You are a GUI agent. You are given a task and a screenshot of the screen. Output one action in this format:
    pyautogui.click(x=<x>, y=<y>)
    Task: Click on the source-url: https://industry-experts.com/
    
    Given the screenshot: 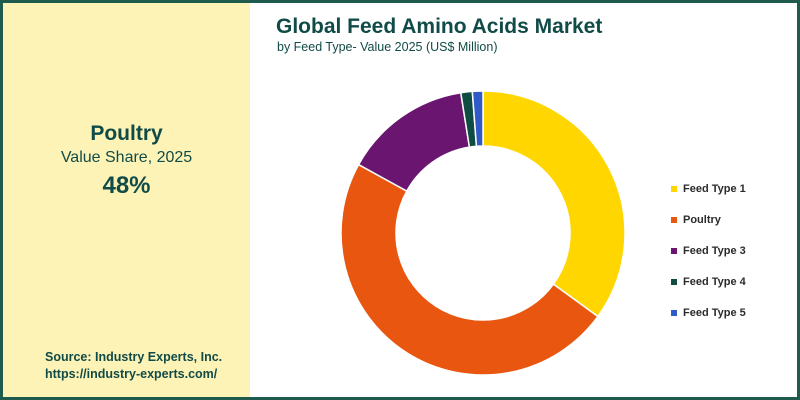 What is the action you would take?
    pyautogui.click(x=131, y=374)
    